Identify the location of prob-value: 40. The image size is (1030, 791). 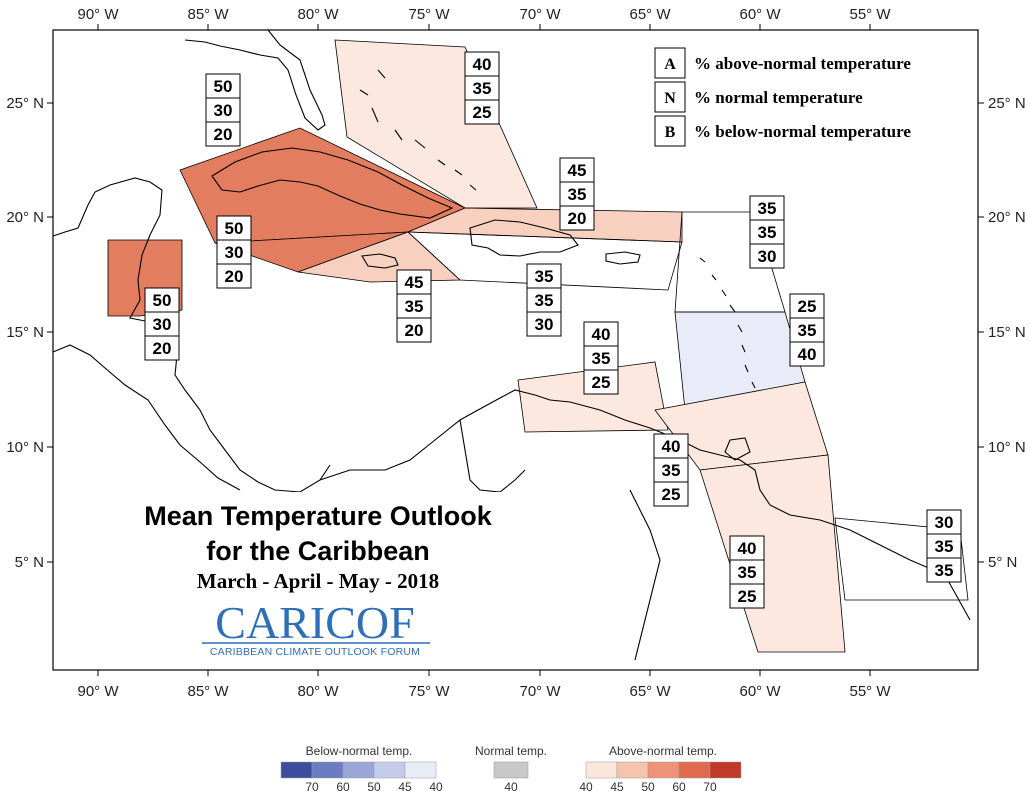
(807, 354).